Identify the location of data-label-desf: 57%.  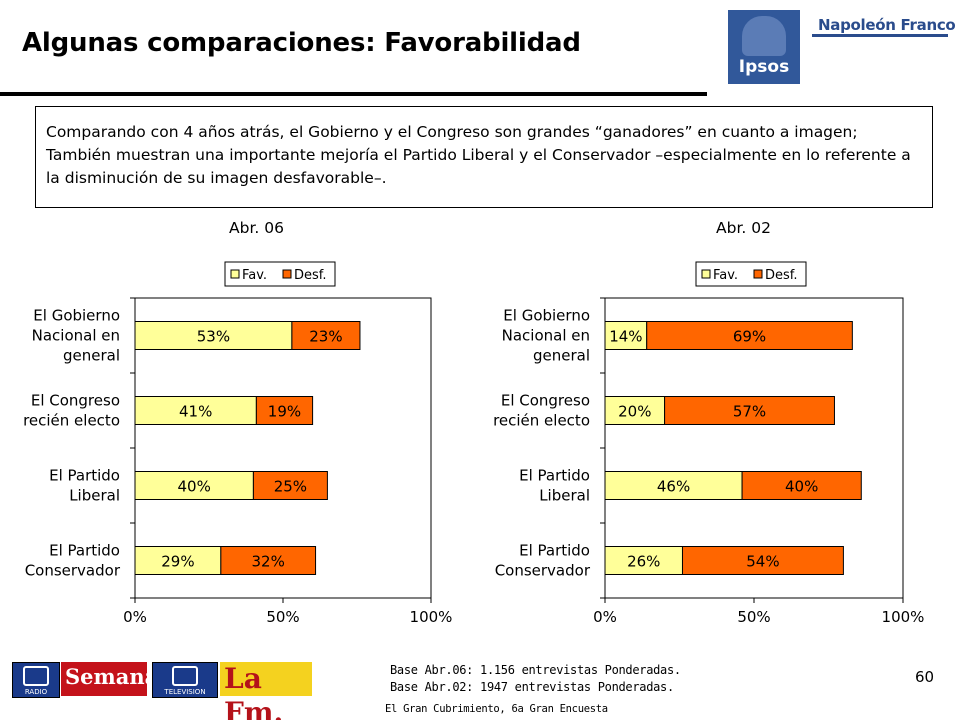
(749, 412).